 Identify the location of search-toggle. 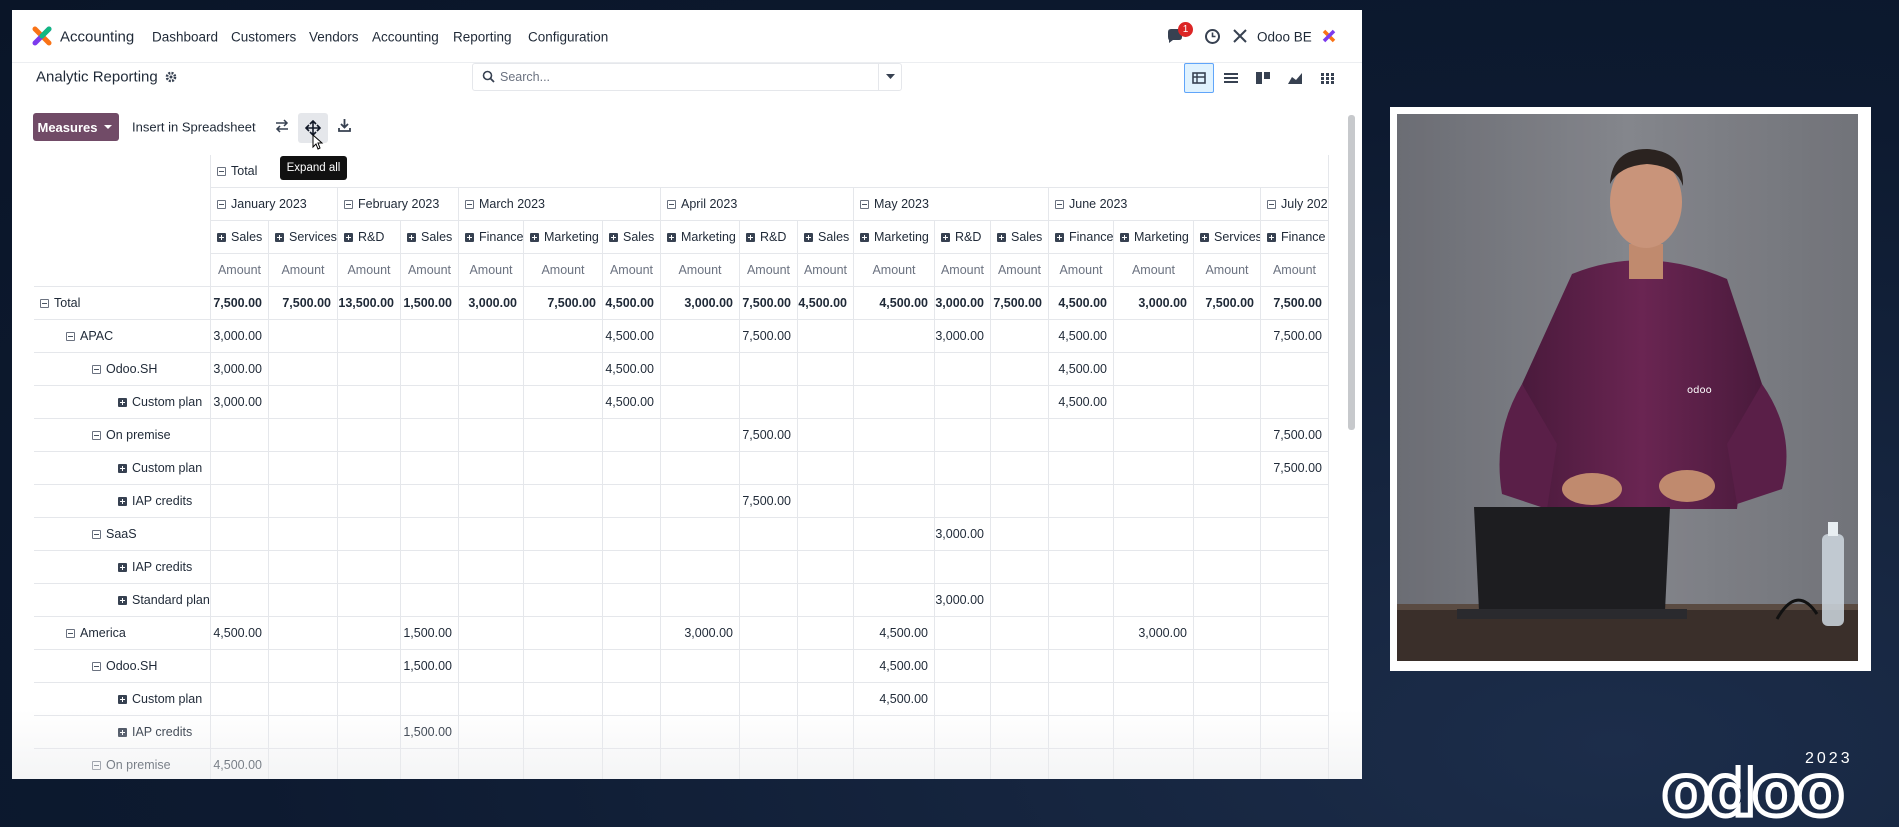
(890, 77).